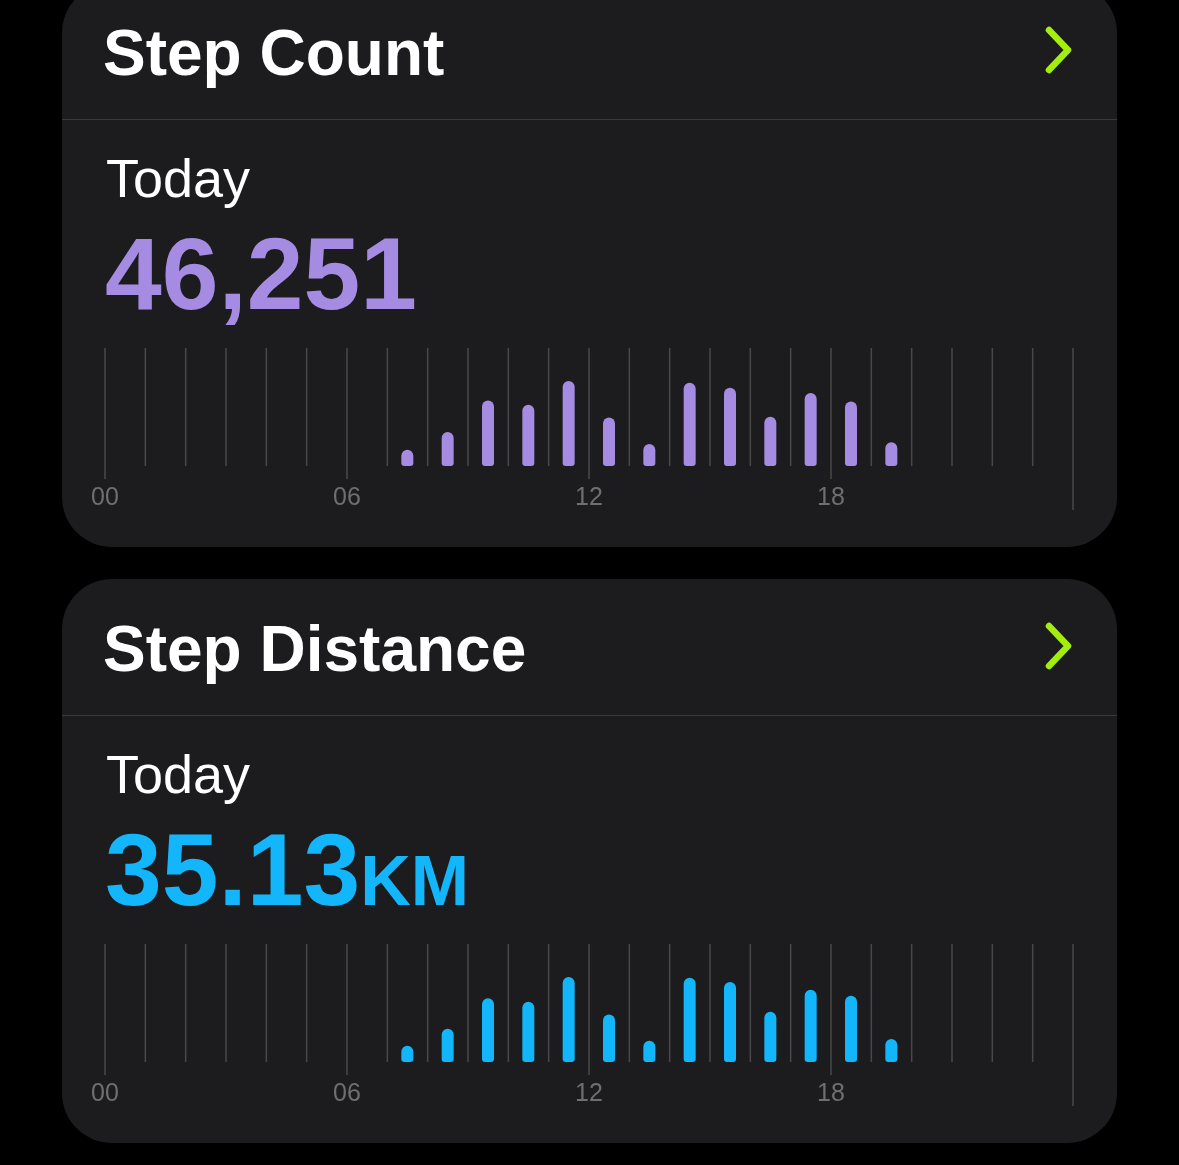 The image size is (1179, 1165). Describe the element at coordinates (287, 870) in the screenshot. I see `text: 35.13KM` at that location.